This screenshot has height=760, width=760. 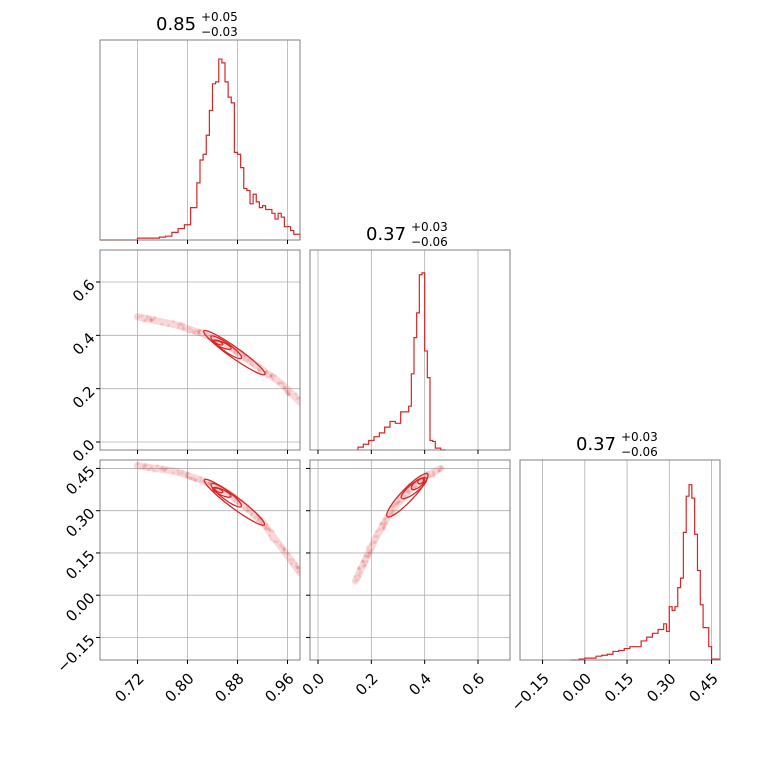 What do you see at coordinates (200, 140) in the screenshot?
I see `panel-frame` at bounding box center [200, 140].